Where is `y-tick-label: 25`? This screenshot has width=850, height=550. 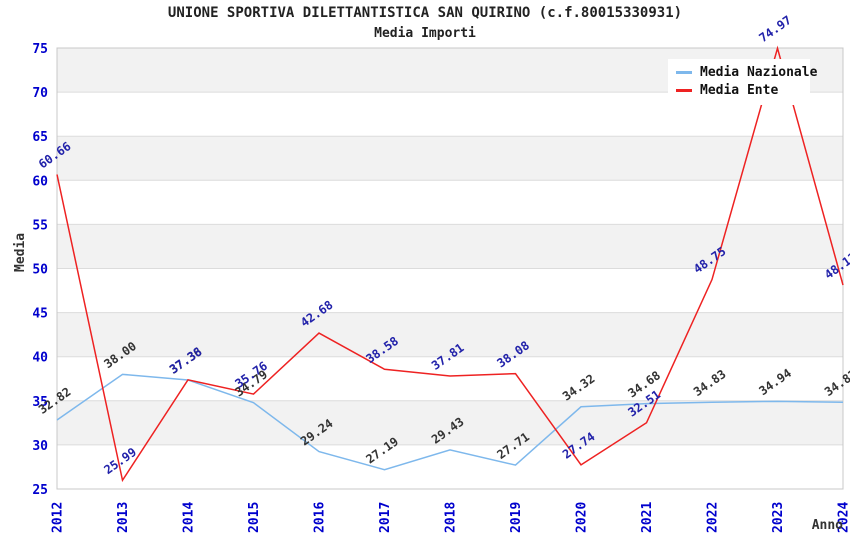 y-tick-label: 25 is located at coordinates (40, 490).